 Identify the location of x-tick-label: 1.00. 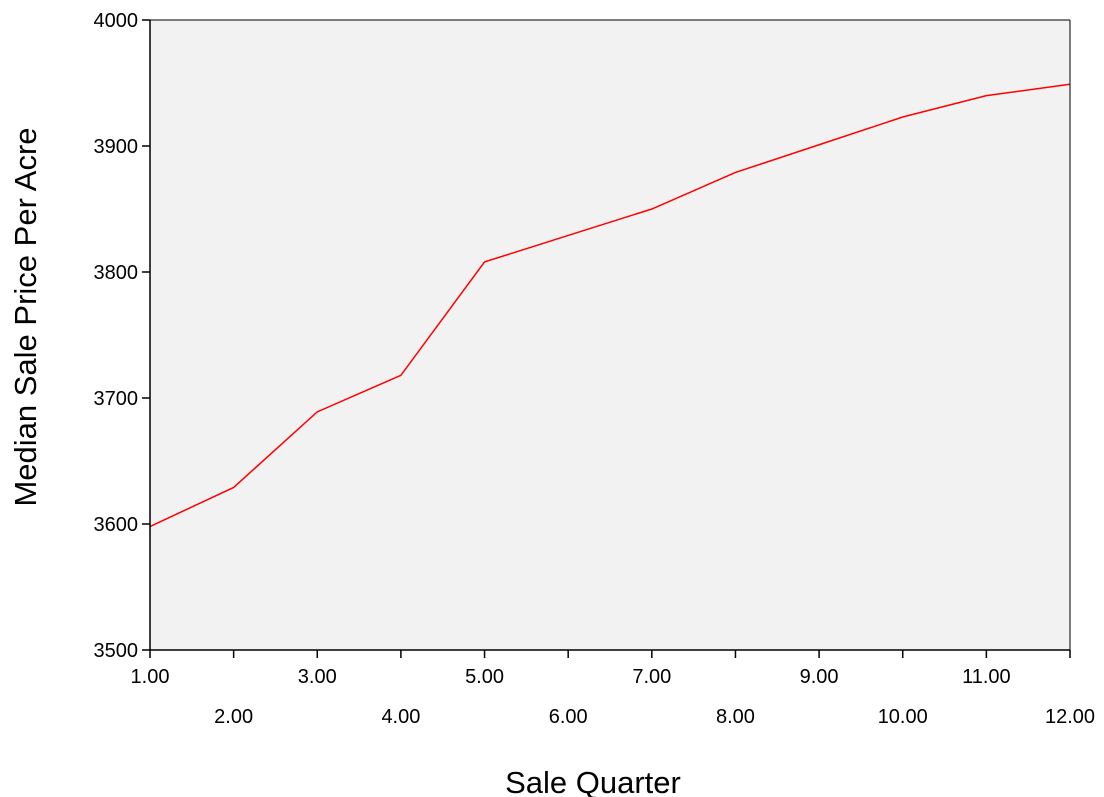
(150, 677).